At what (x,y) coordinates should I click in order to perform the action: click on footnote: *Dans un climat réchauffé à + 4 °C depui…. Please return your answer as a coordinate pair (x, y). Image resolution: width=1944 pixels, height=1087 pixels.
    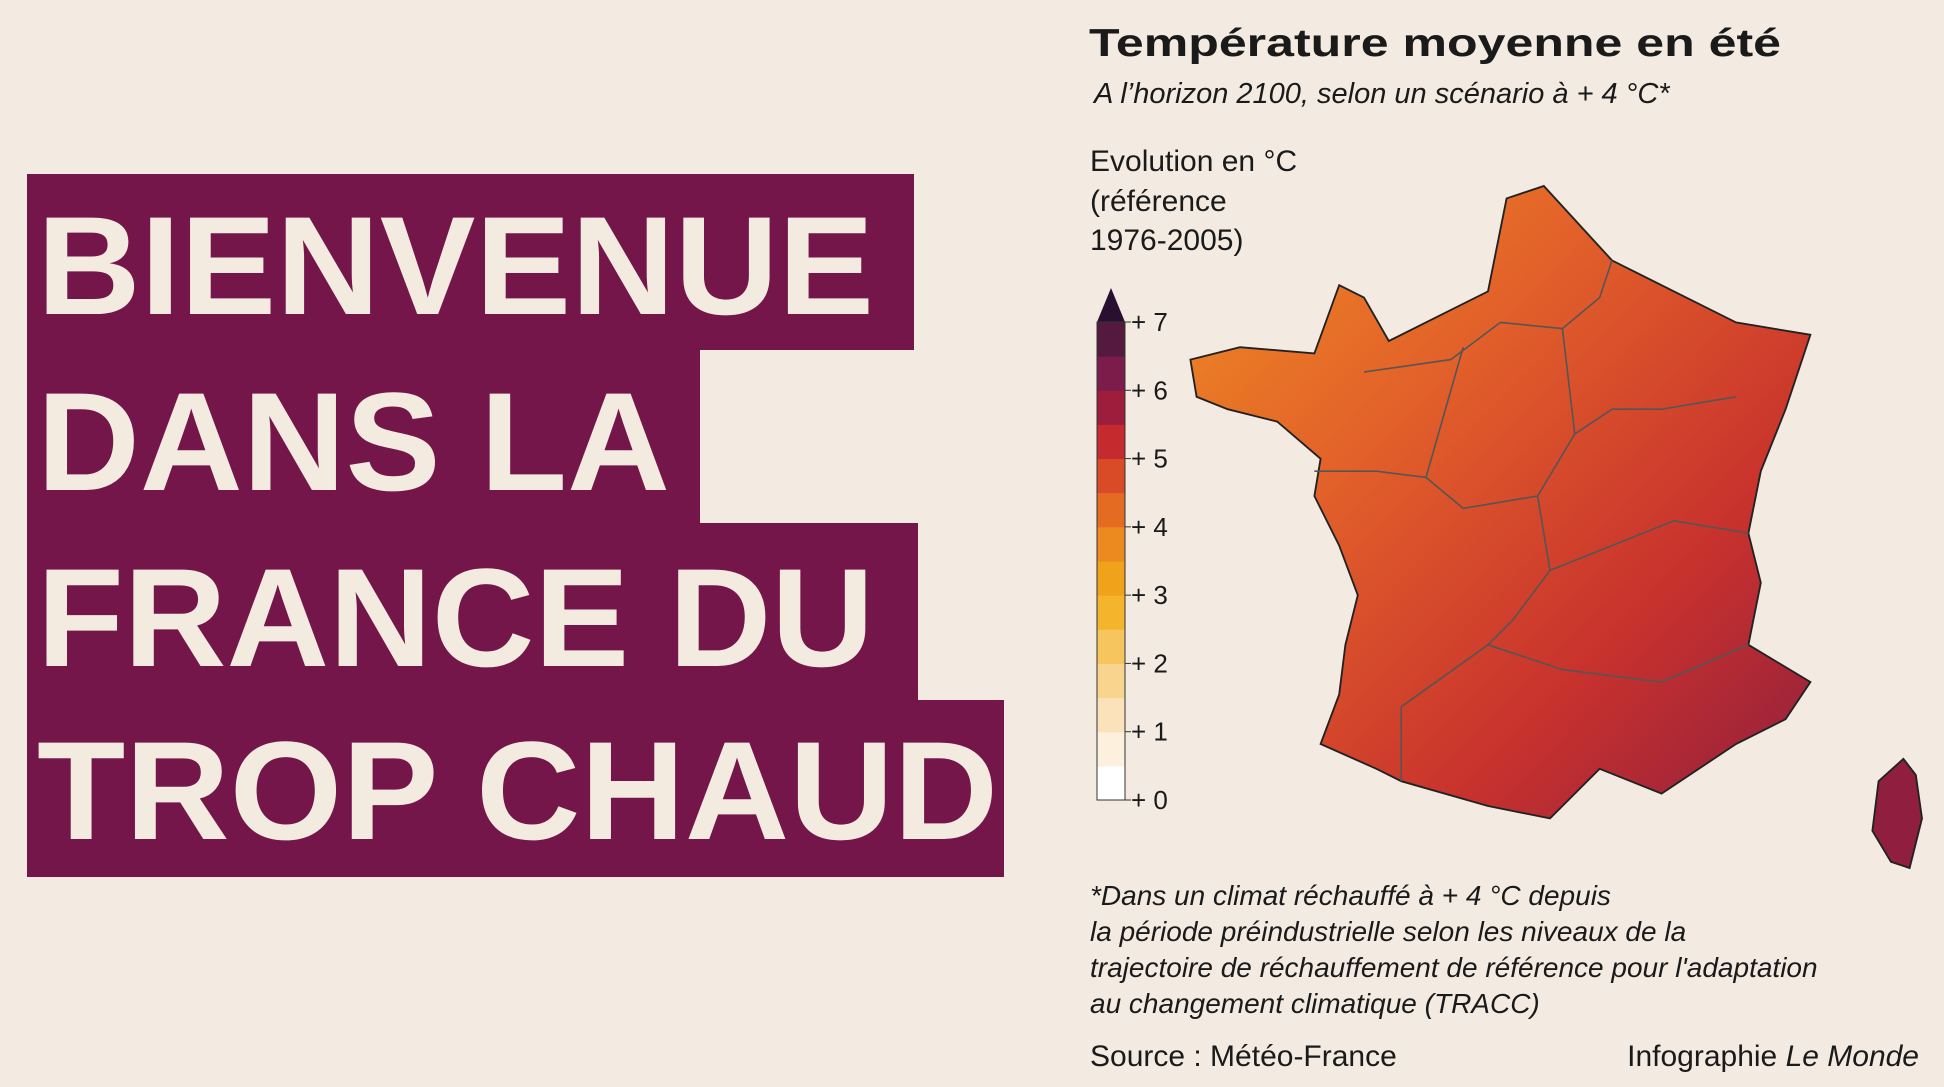
    Looking at the image, I should click on (1350, 895).